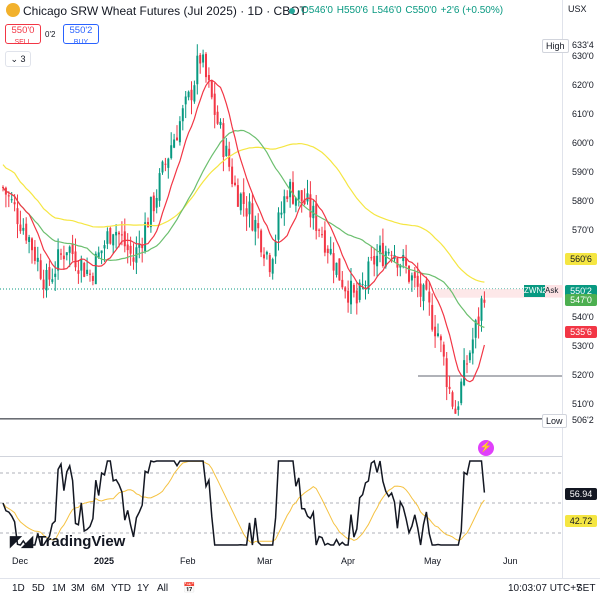 This screenshot has width=600, height=601. Describe the element at coordinates (577, 9) in the screenshot. I see `currency-label: USX` at that location.